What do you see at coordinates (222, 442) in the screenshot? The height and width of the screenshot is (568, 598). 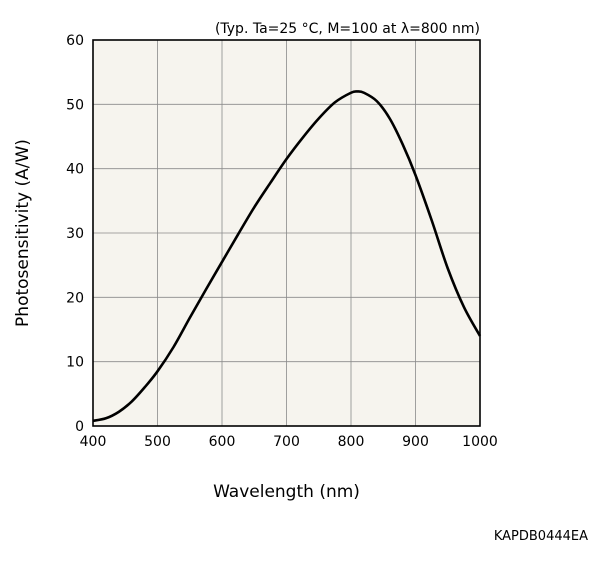 I see `x-tick-label: 600` at bounding box center [222, 442].